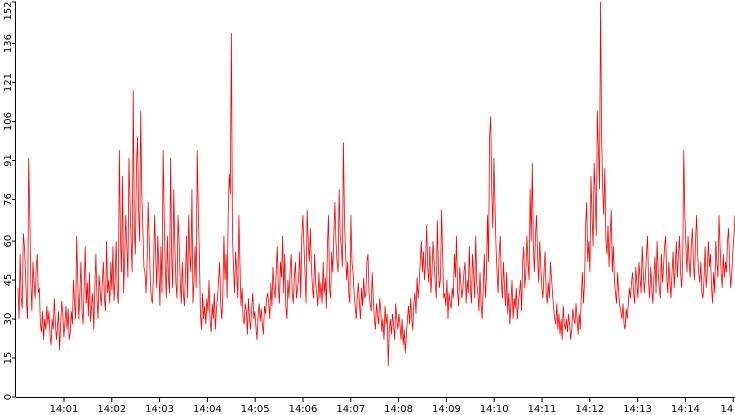 The height and width of the screenshot is (415, 735). What do you see at coordinates (398, 409) in the screenshot?
I see `x-tick-label: 14:08` at bounding box center [398, 409].